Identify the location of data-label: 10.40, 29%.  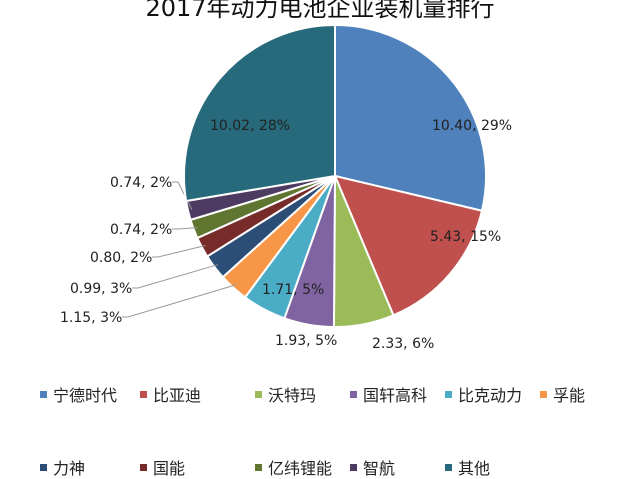
(472, 126).